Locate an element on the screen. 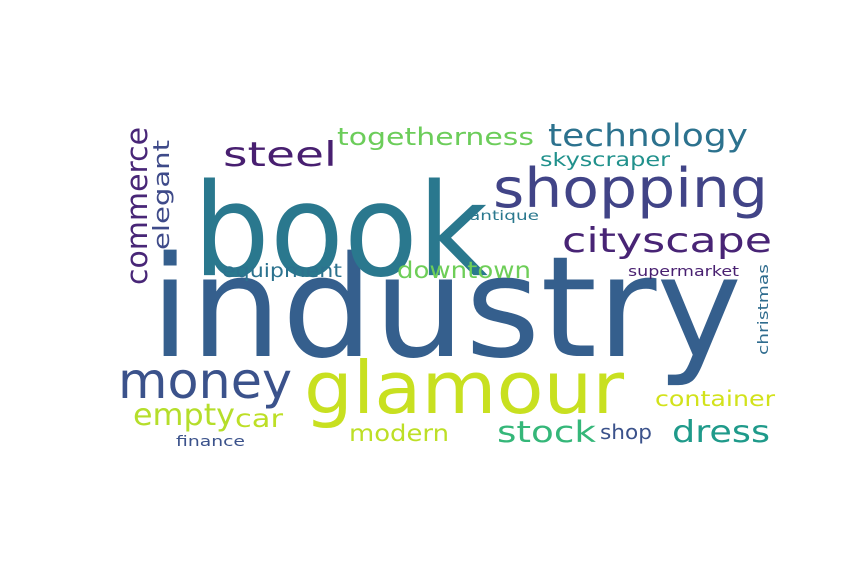  word-elegant: elegant is located at coordinates (162, 195).